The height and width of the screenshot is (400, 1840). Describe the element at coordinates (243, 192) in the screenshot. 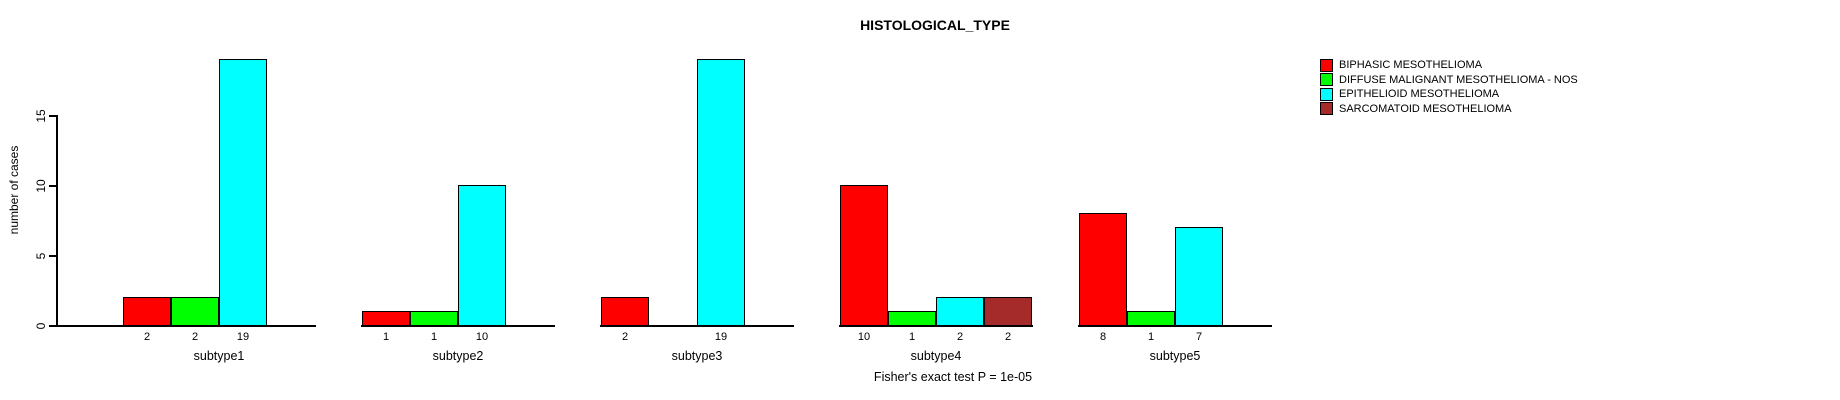

I see `bar-subtype1-series3` at that location.